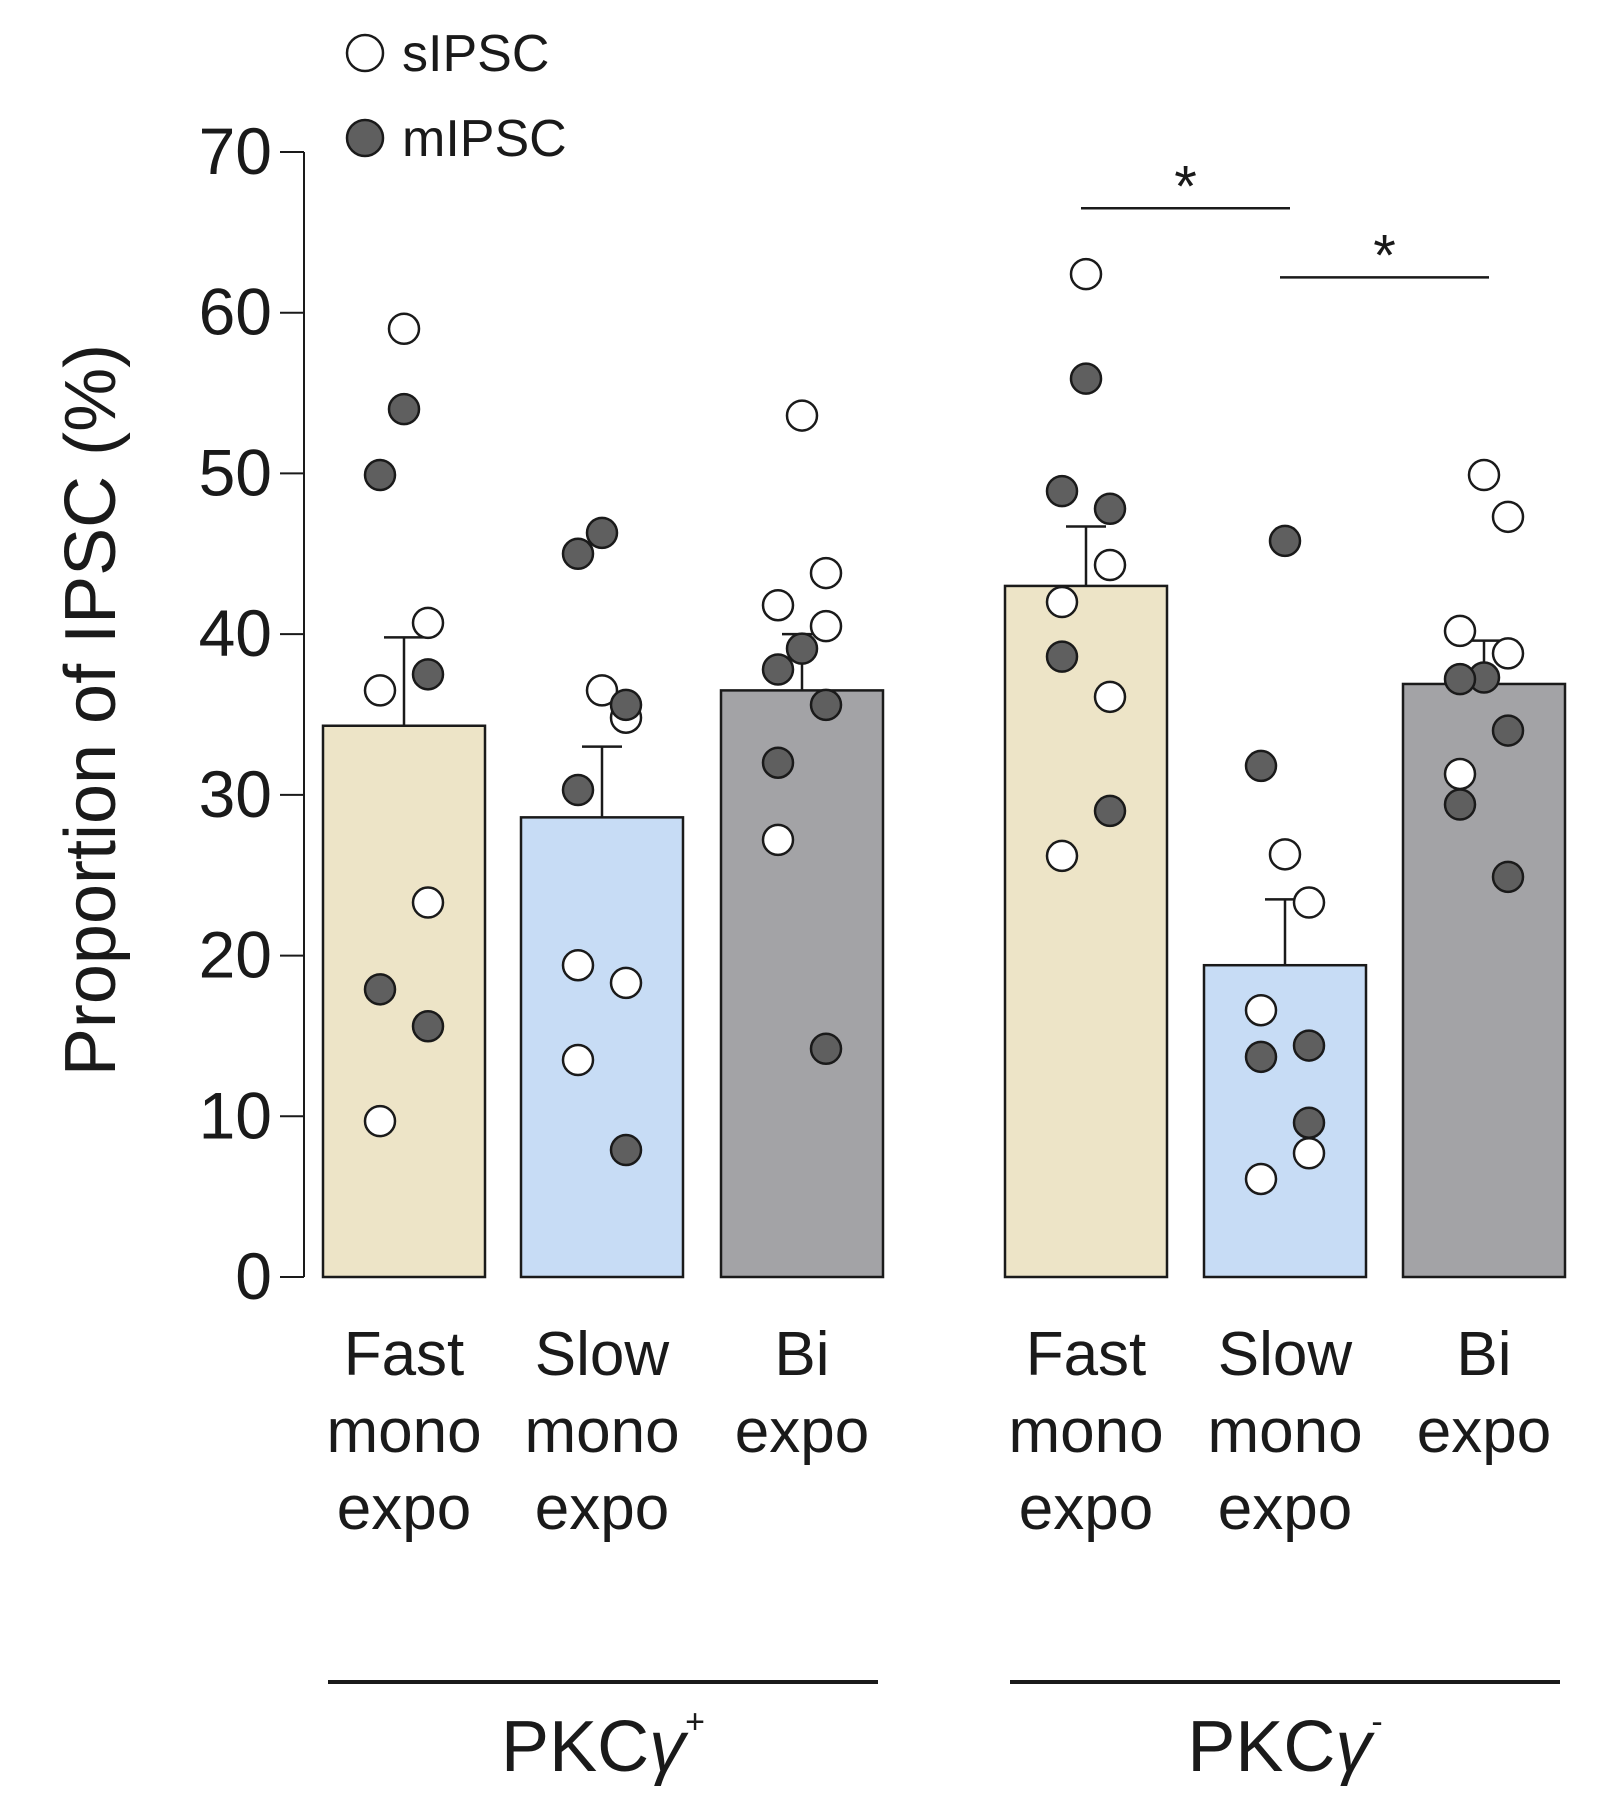  What do you see at coordinates (1376, 1722) in the screenshot?
I see `group-title-sign: -` at bounding box center [1376, 1722].